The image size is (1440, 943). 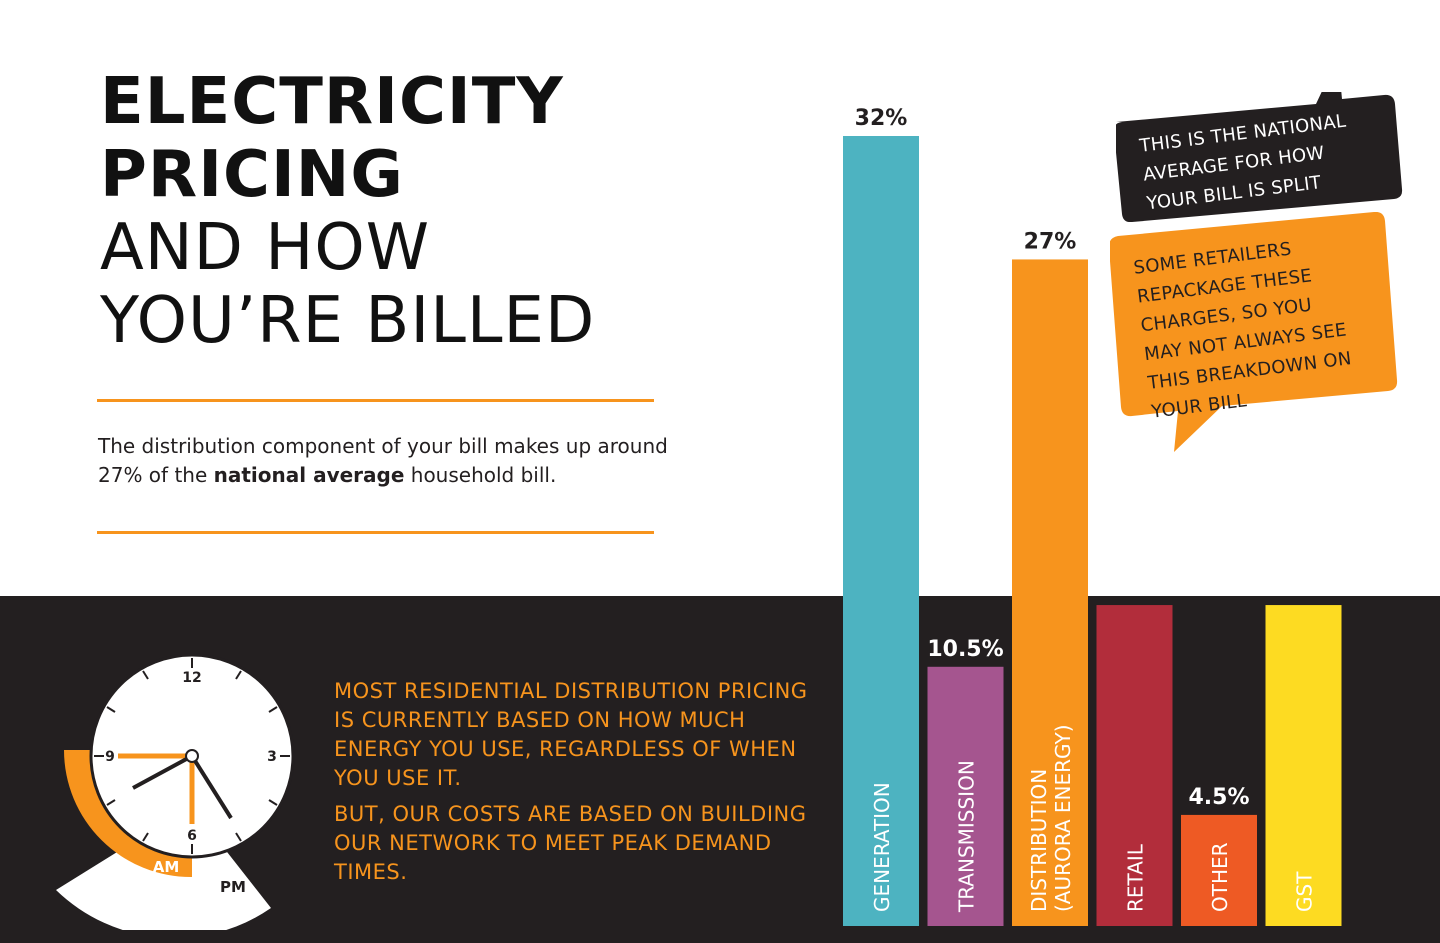 I want to click on callout-dark-shape, so click(x=1259, y=157).